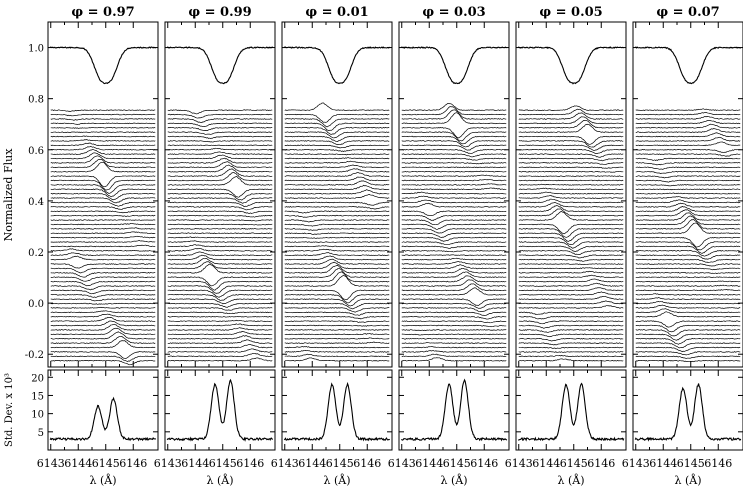 The height and width of the screenshot is (489, 743). I want to click on x-tick-label: 6144, so click(312, 463).